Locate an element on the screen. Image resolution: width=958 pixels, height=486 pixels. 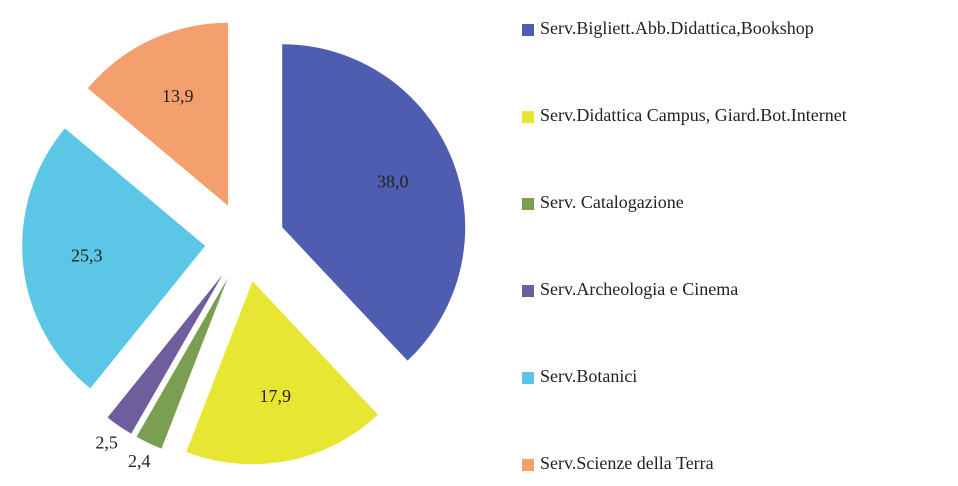
data-label: 2,4 is located at coordinates (139, 461).